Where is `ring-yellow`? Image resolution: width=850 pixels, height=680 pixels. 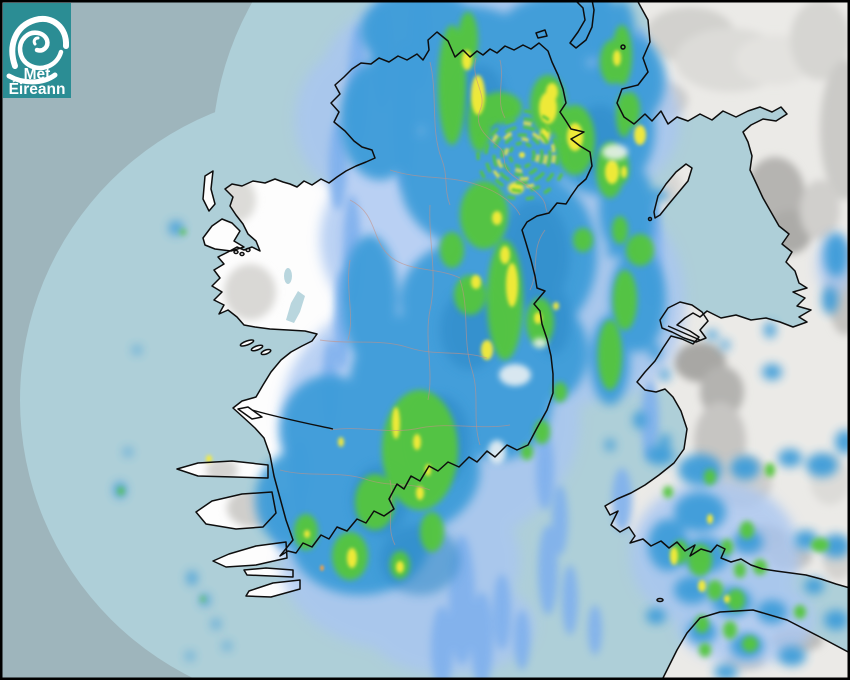 ring-yellow is located at coordinates (522, 155).